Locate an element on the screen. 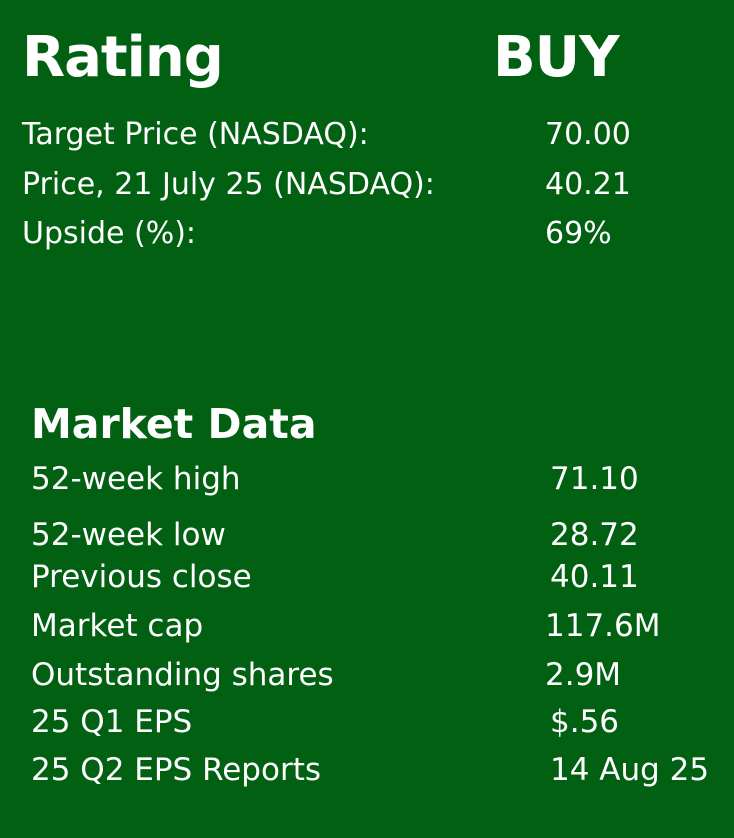 The height and width of the screenshot is (838, 734). market-data-title: Market Data is located at coordinates (174, 424).